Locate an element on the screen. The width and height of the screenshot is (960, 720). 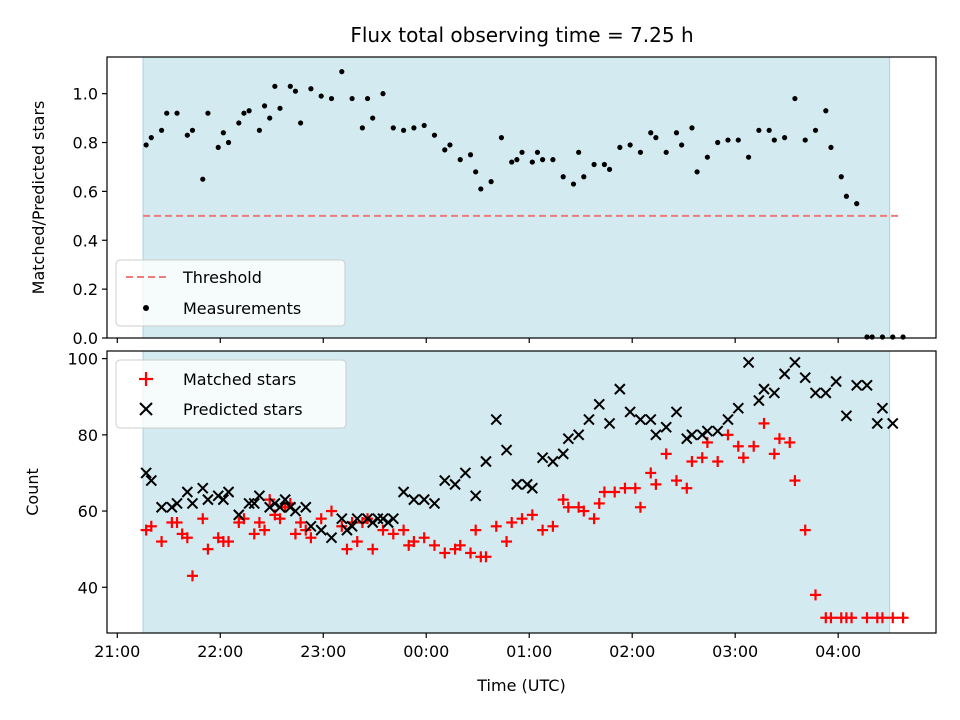
top-y-ticks: 0.0 0.2 0.4 0.6 0.8 1.0 is located at coordinates (90, 216).